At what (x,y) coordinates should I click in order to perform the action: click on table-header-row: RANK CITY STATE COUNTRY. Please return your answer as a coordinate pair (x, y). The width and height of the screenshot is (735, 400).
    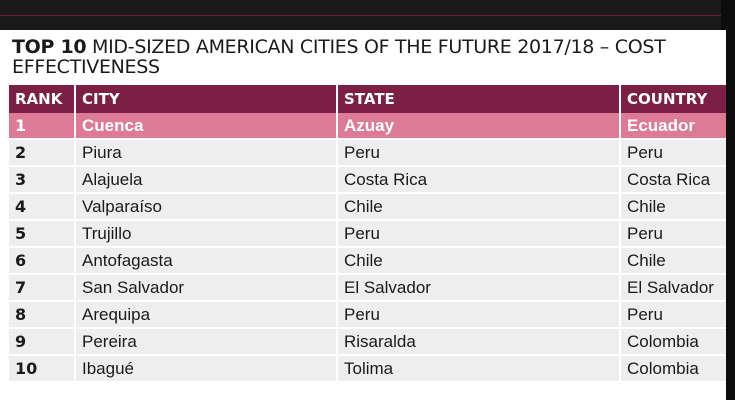
    Looking at the image, I should click on (367, 99).